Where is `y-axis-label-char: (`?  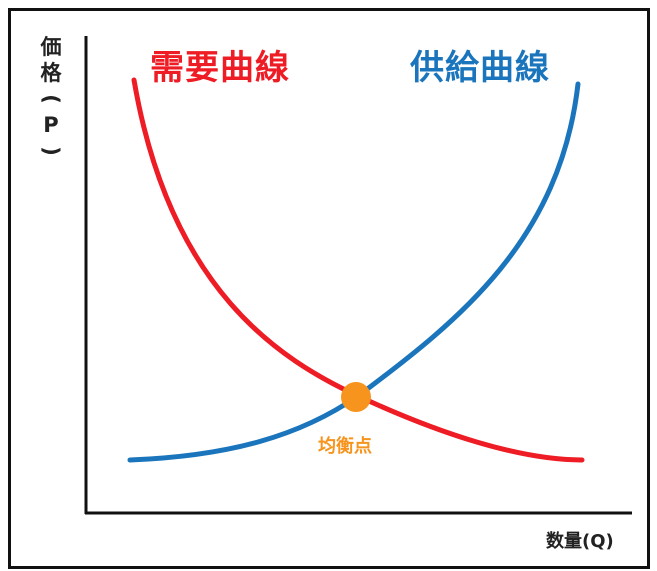
y-axis-label-char: ( is located at coordinates (51, 99).